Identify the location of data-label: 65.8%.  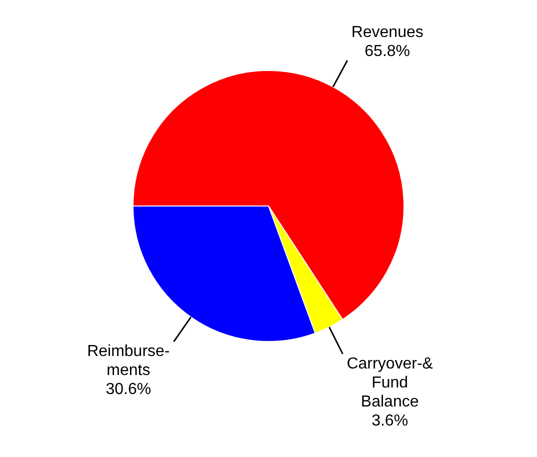
(387, 51).